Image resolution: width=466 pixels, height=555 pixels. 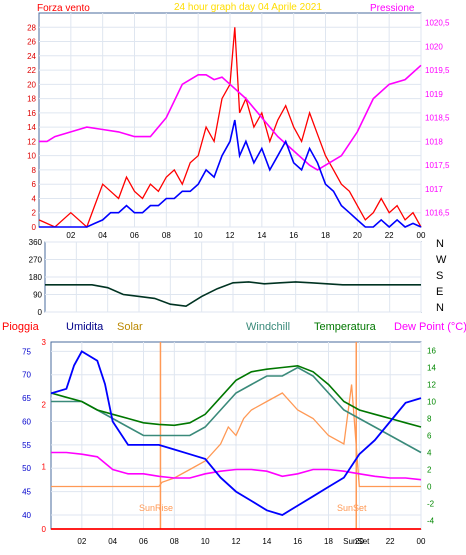 What do you see at coordinates (431, 351) in the screenshot?
I see `temp-ytick-label: 16` at bounding box center [431, 351].